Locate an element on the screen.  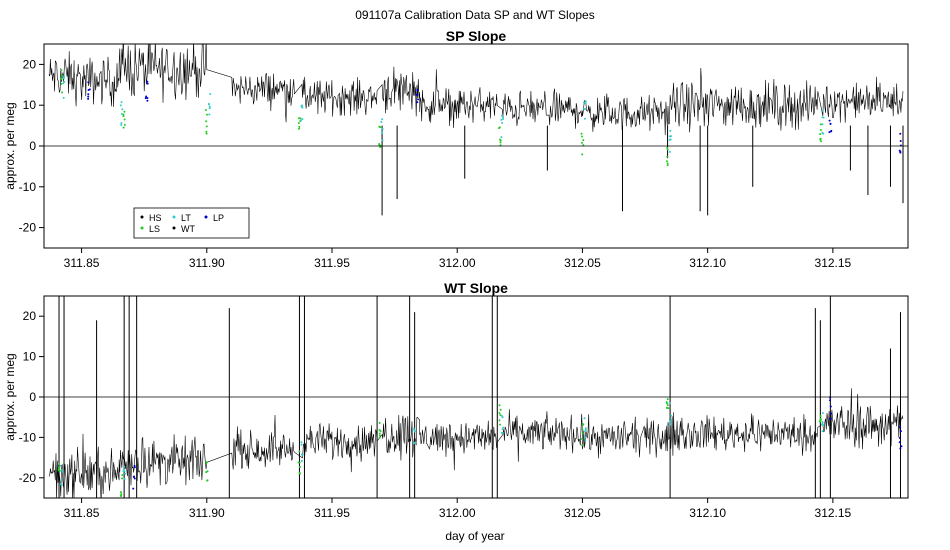
legend-box is located at coordinates (191, 223).